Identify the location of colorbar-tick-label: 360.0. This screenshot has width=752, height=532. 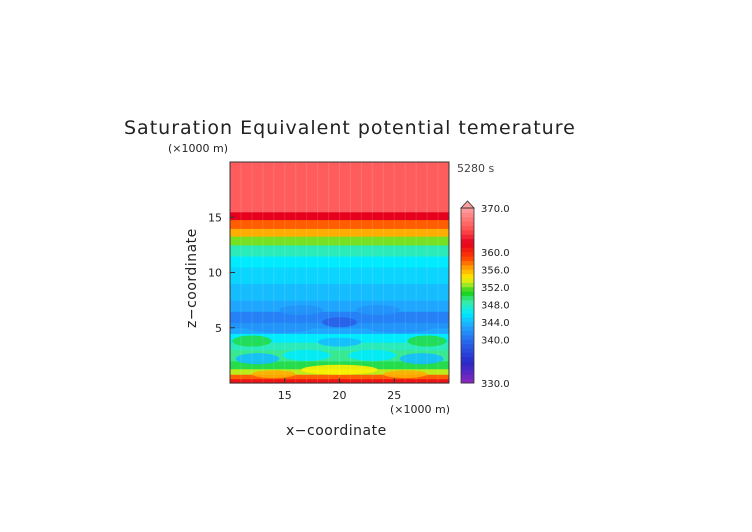
(495, 253).